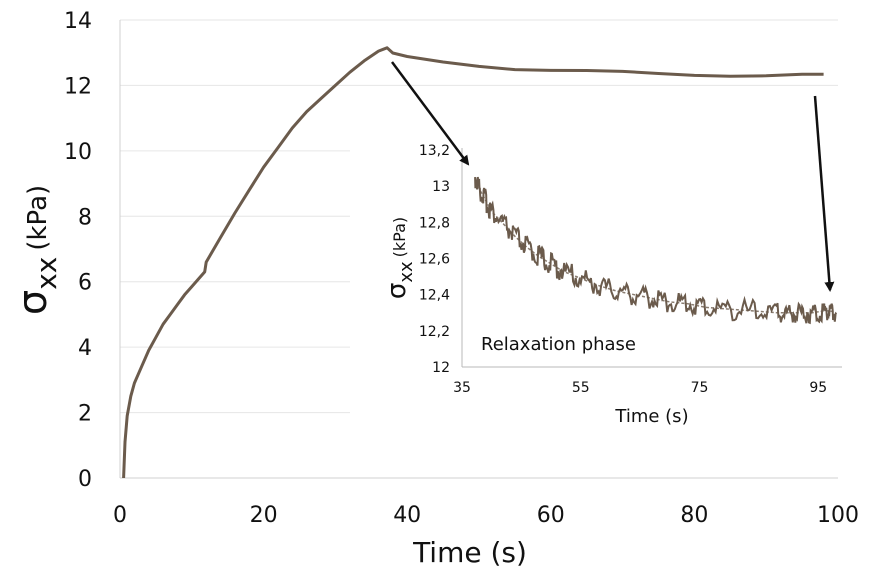 This screenshot has width=869, height=574. Describe the element at coordinates (824, 193) in the screenshot. I see `zoom-arrow-right` at that location.